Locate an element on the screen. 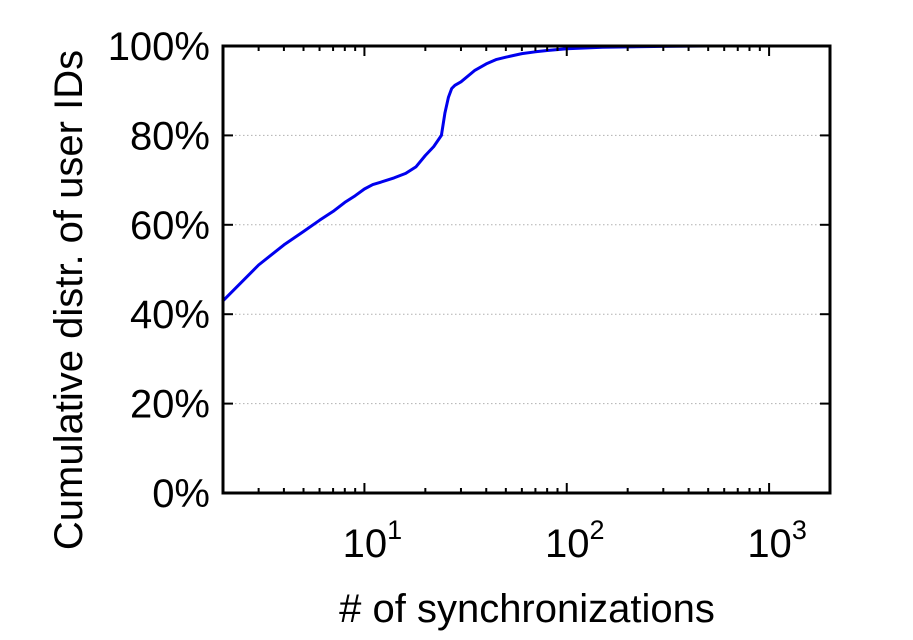 The width and height of the screenshot is (913, 640). x-tick-label-1: 10² is located at coordinates (575, 540).